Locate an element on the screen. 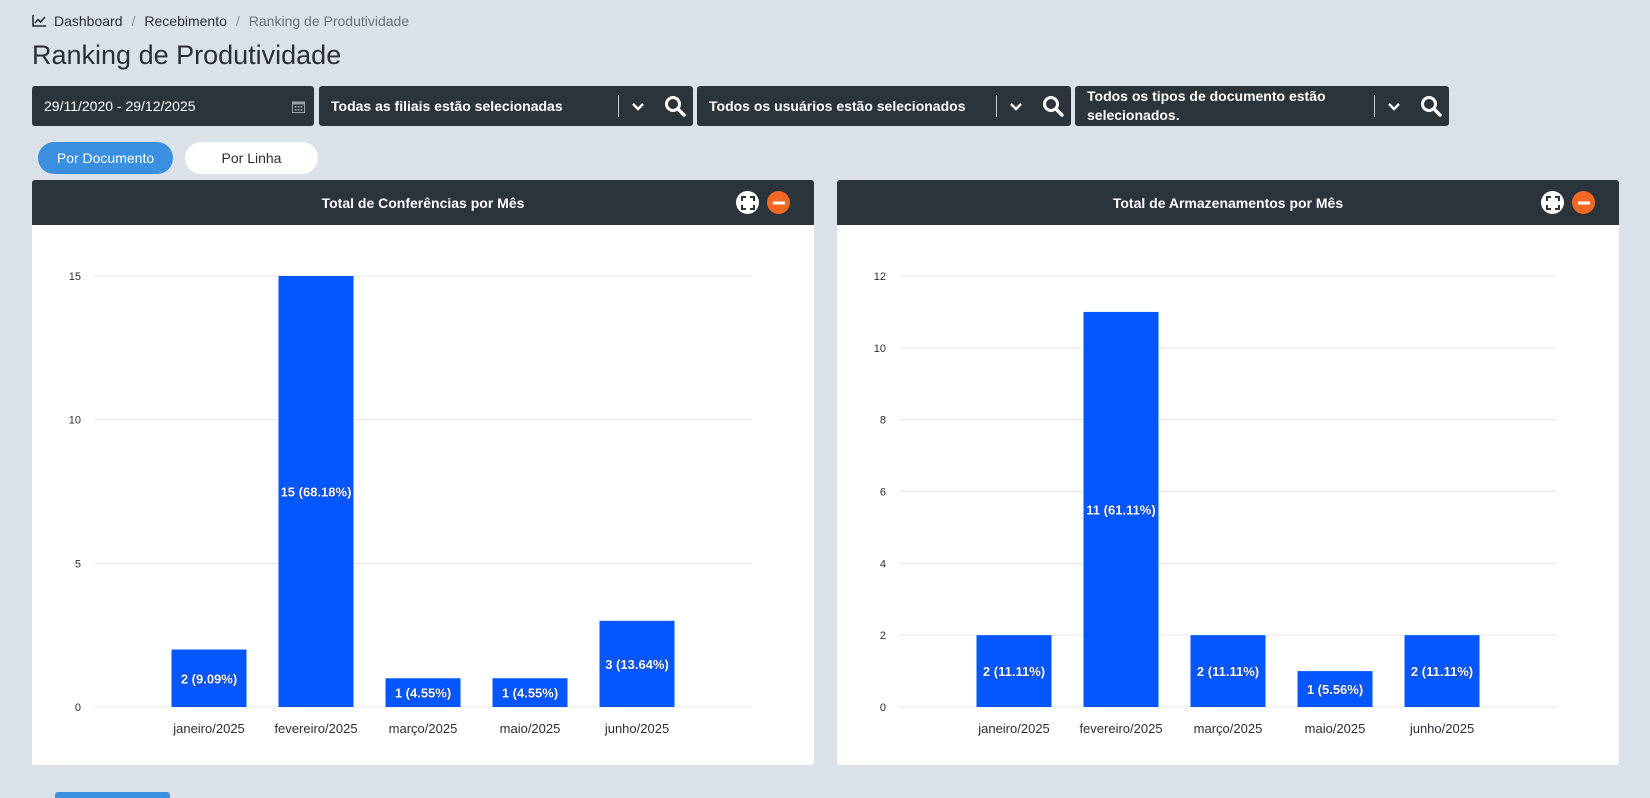 Image resolution: width=1650 pixels, height=798 pixels. data-label: 1 (5.56%) is located at coordinates (1335, 689).